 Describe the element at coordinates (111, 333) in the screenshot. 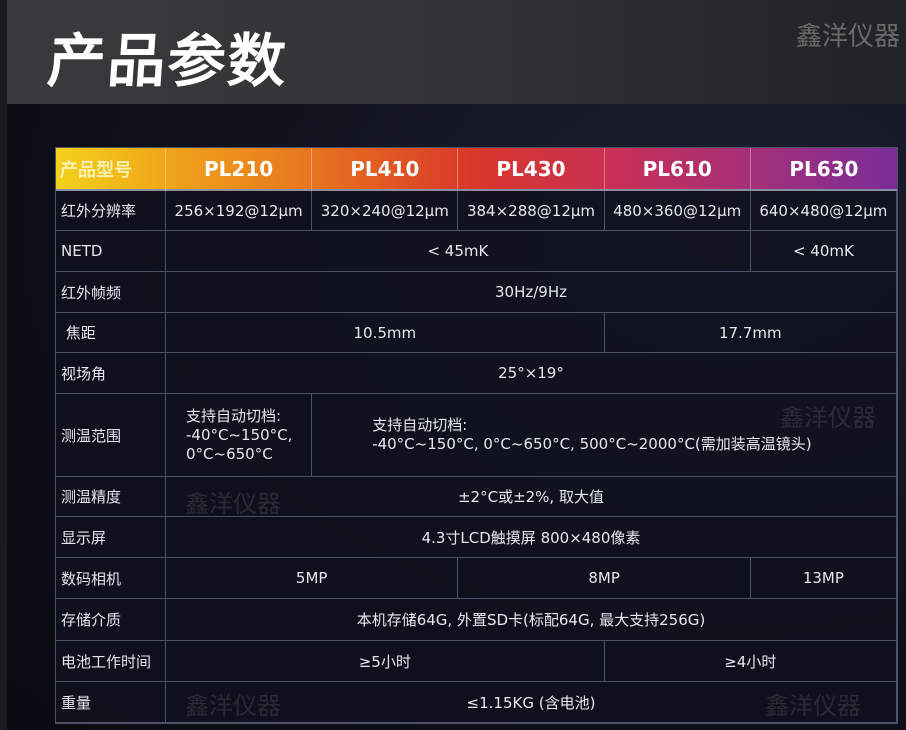

I see `row-label-focal: 焦距` at that location.